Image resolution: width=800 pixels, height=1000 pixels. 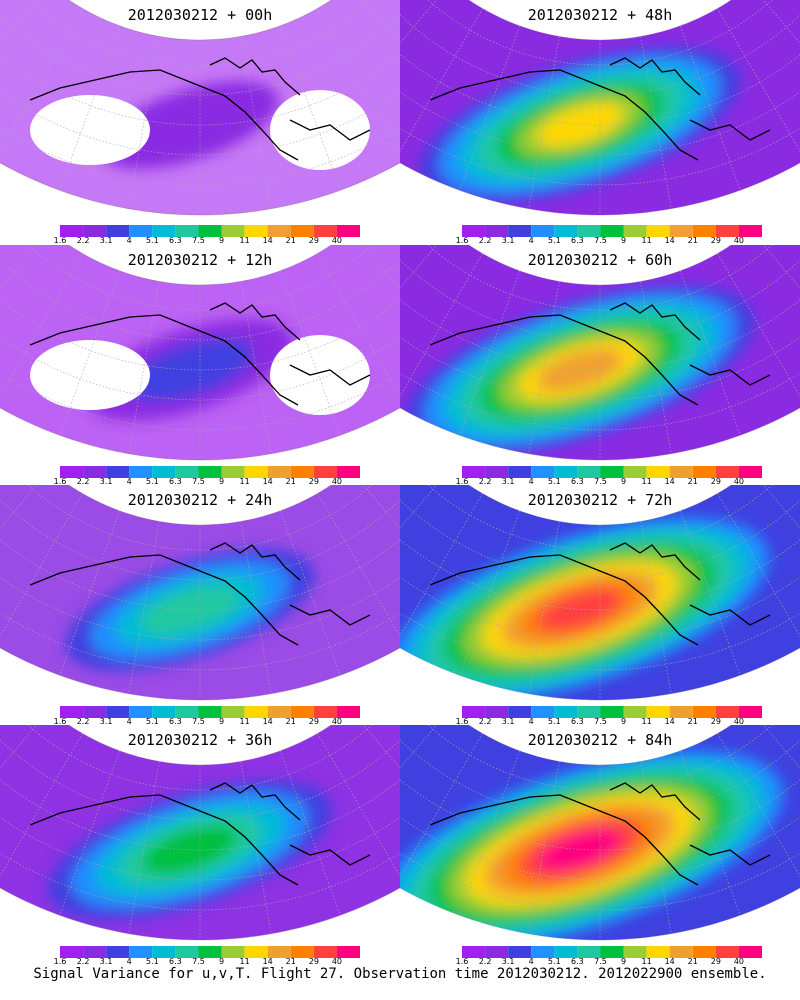 I want to click on panel-title: 2012030212 + 84h, so click(x=600, y=740).